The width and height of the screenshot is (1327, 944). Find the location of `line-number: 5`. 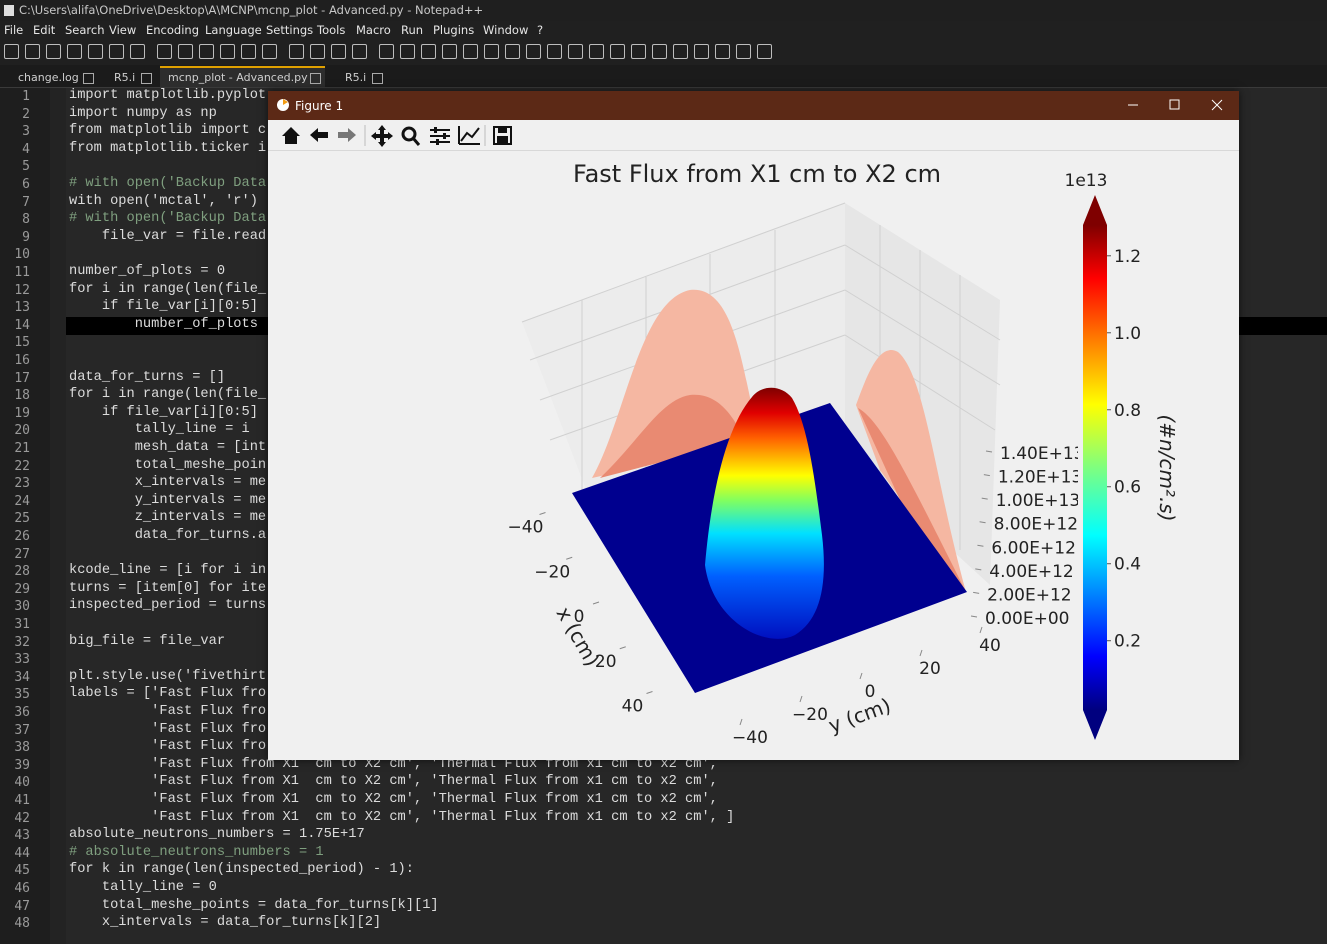

line-number: 5 is located at coordinates (26, 167).